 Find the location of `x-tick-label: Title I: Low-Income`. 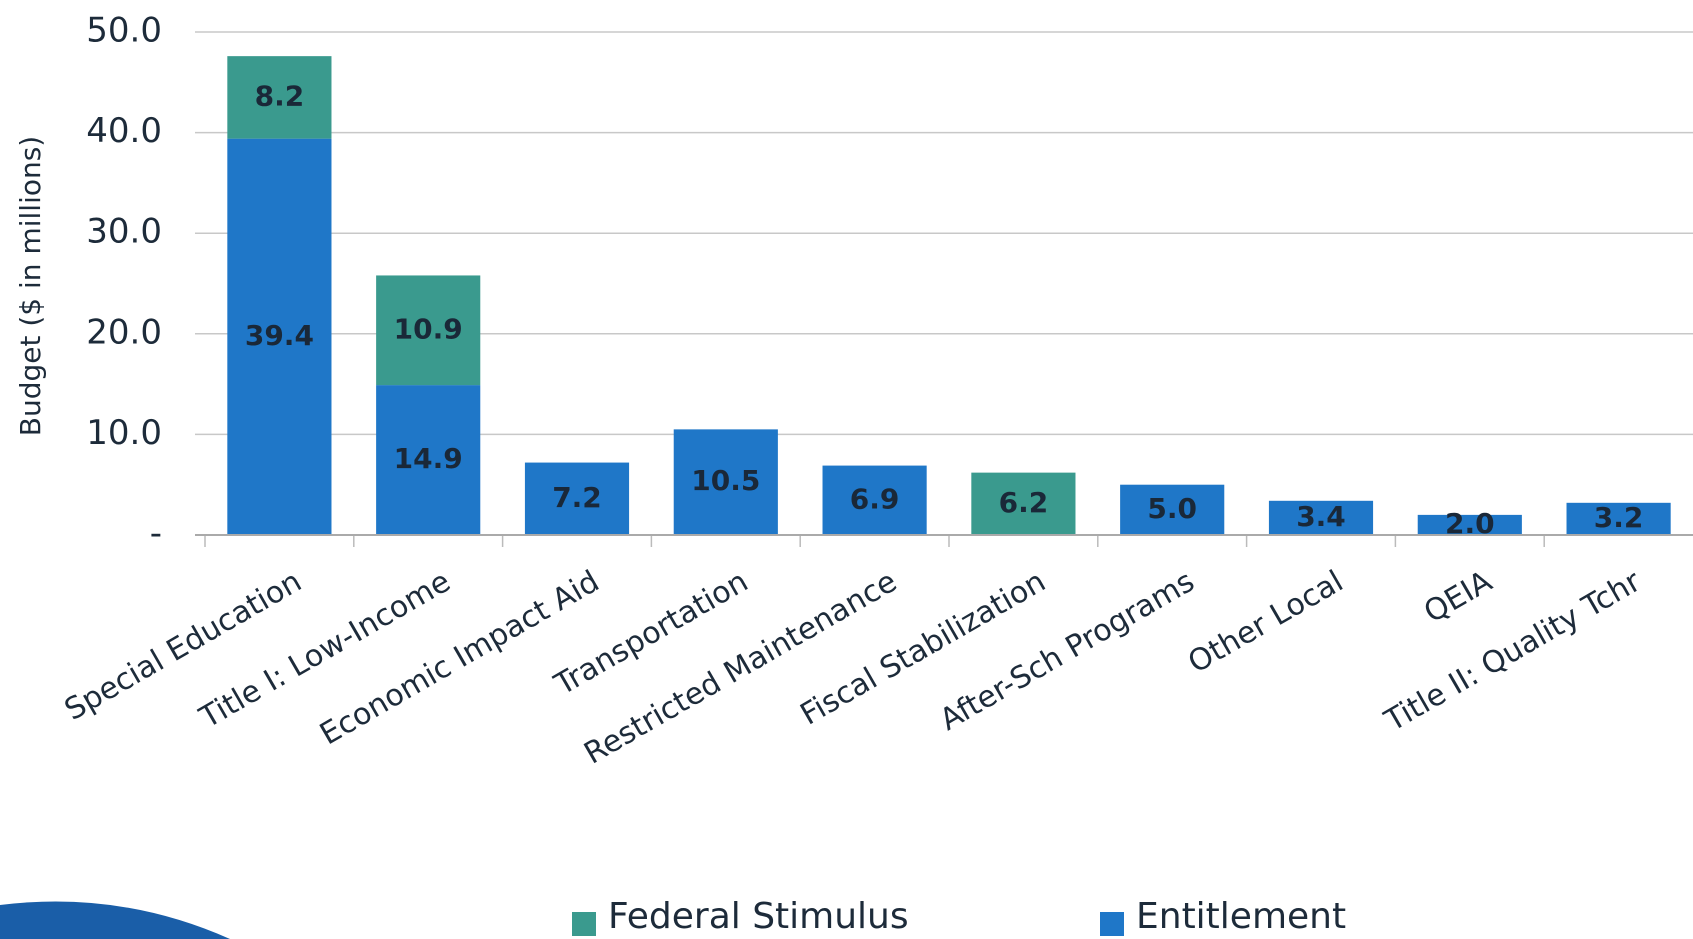

x-tick-label: Title I: Low-Income is located at coordinates (324, 650).